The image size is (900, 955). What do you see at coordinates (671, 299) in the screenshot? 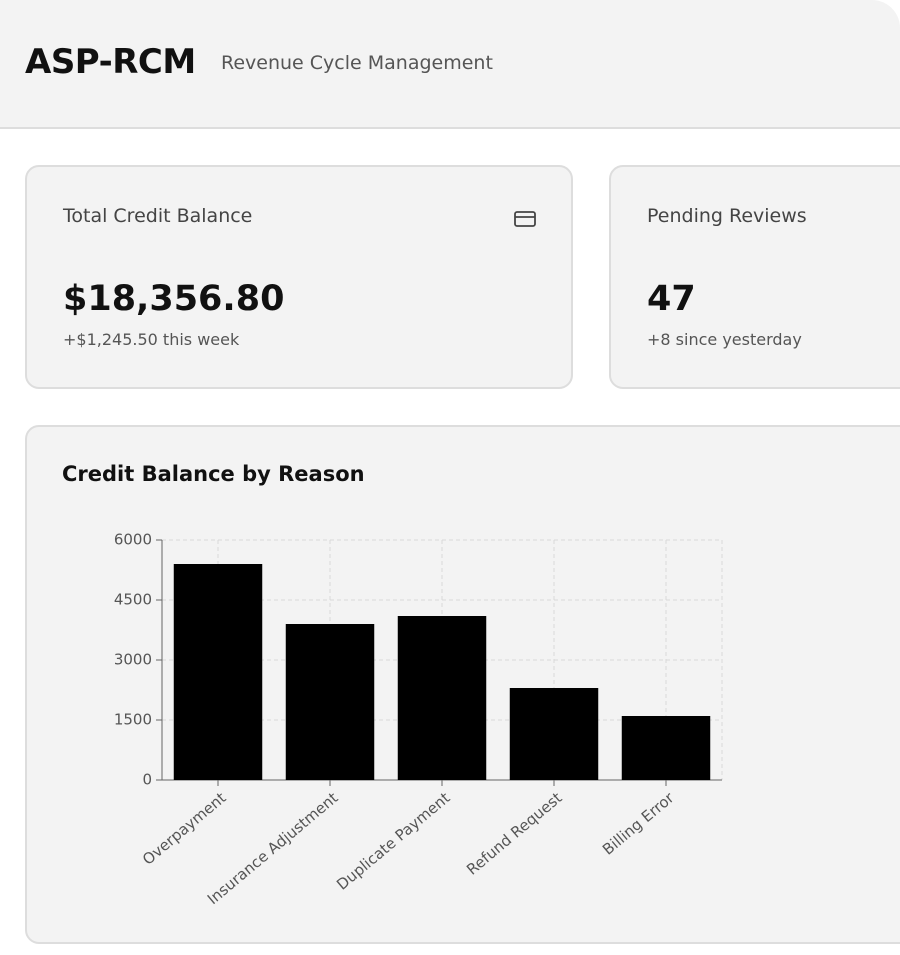
I see `card-value: 47` at bounding box center [671, 299].